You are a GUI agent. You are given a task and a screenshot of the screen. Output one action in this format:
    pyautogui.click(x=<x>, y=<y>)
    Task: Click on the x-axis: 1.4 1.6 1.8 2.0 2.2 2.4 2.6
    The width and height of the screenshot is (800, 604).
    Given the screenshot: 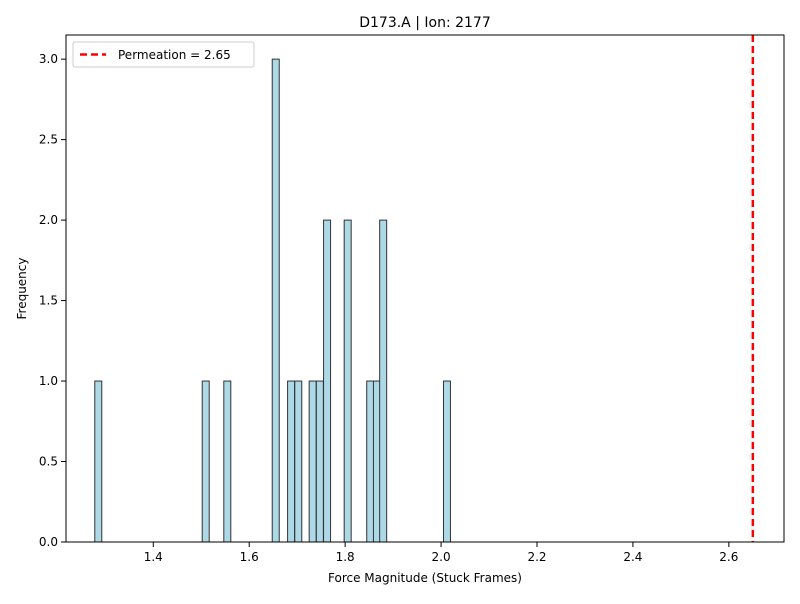 What is the action you would take?
    pyautogui.click(x=441, y=553)
    